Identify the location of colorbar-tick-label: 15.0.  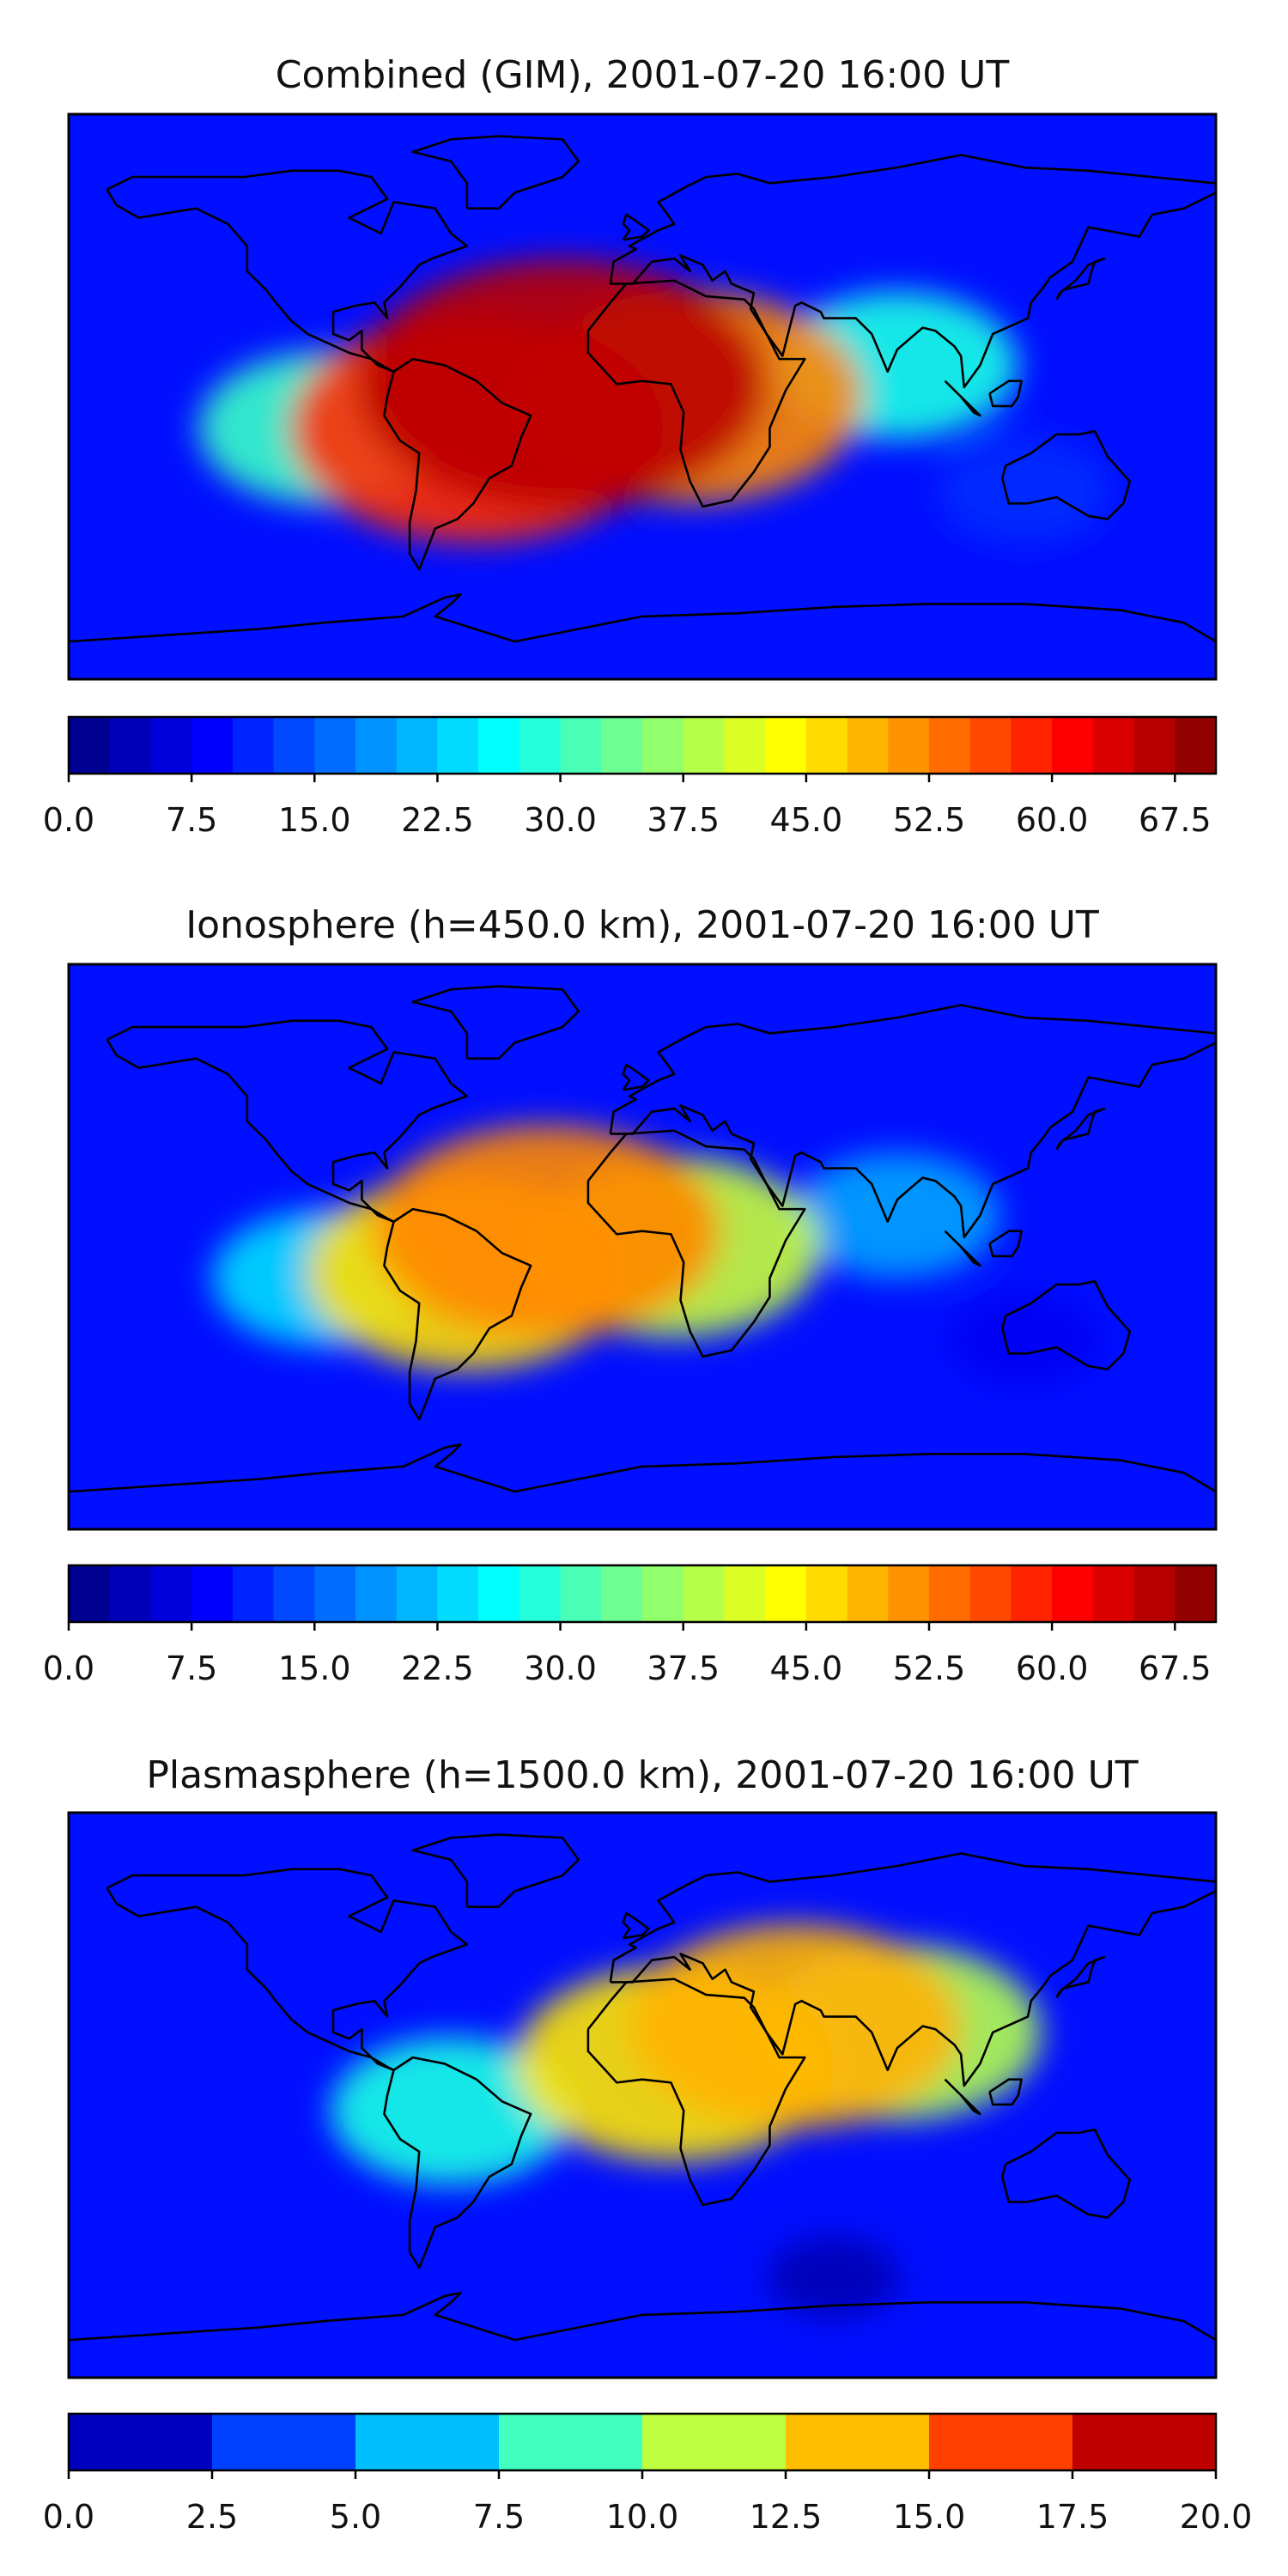
(314, 820).